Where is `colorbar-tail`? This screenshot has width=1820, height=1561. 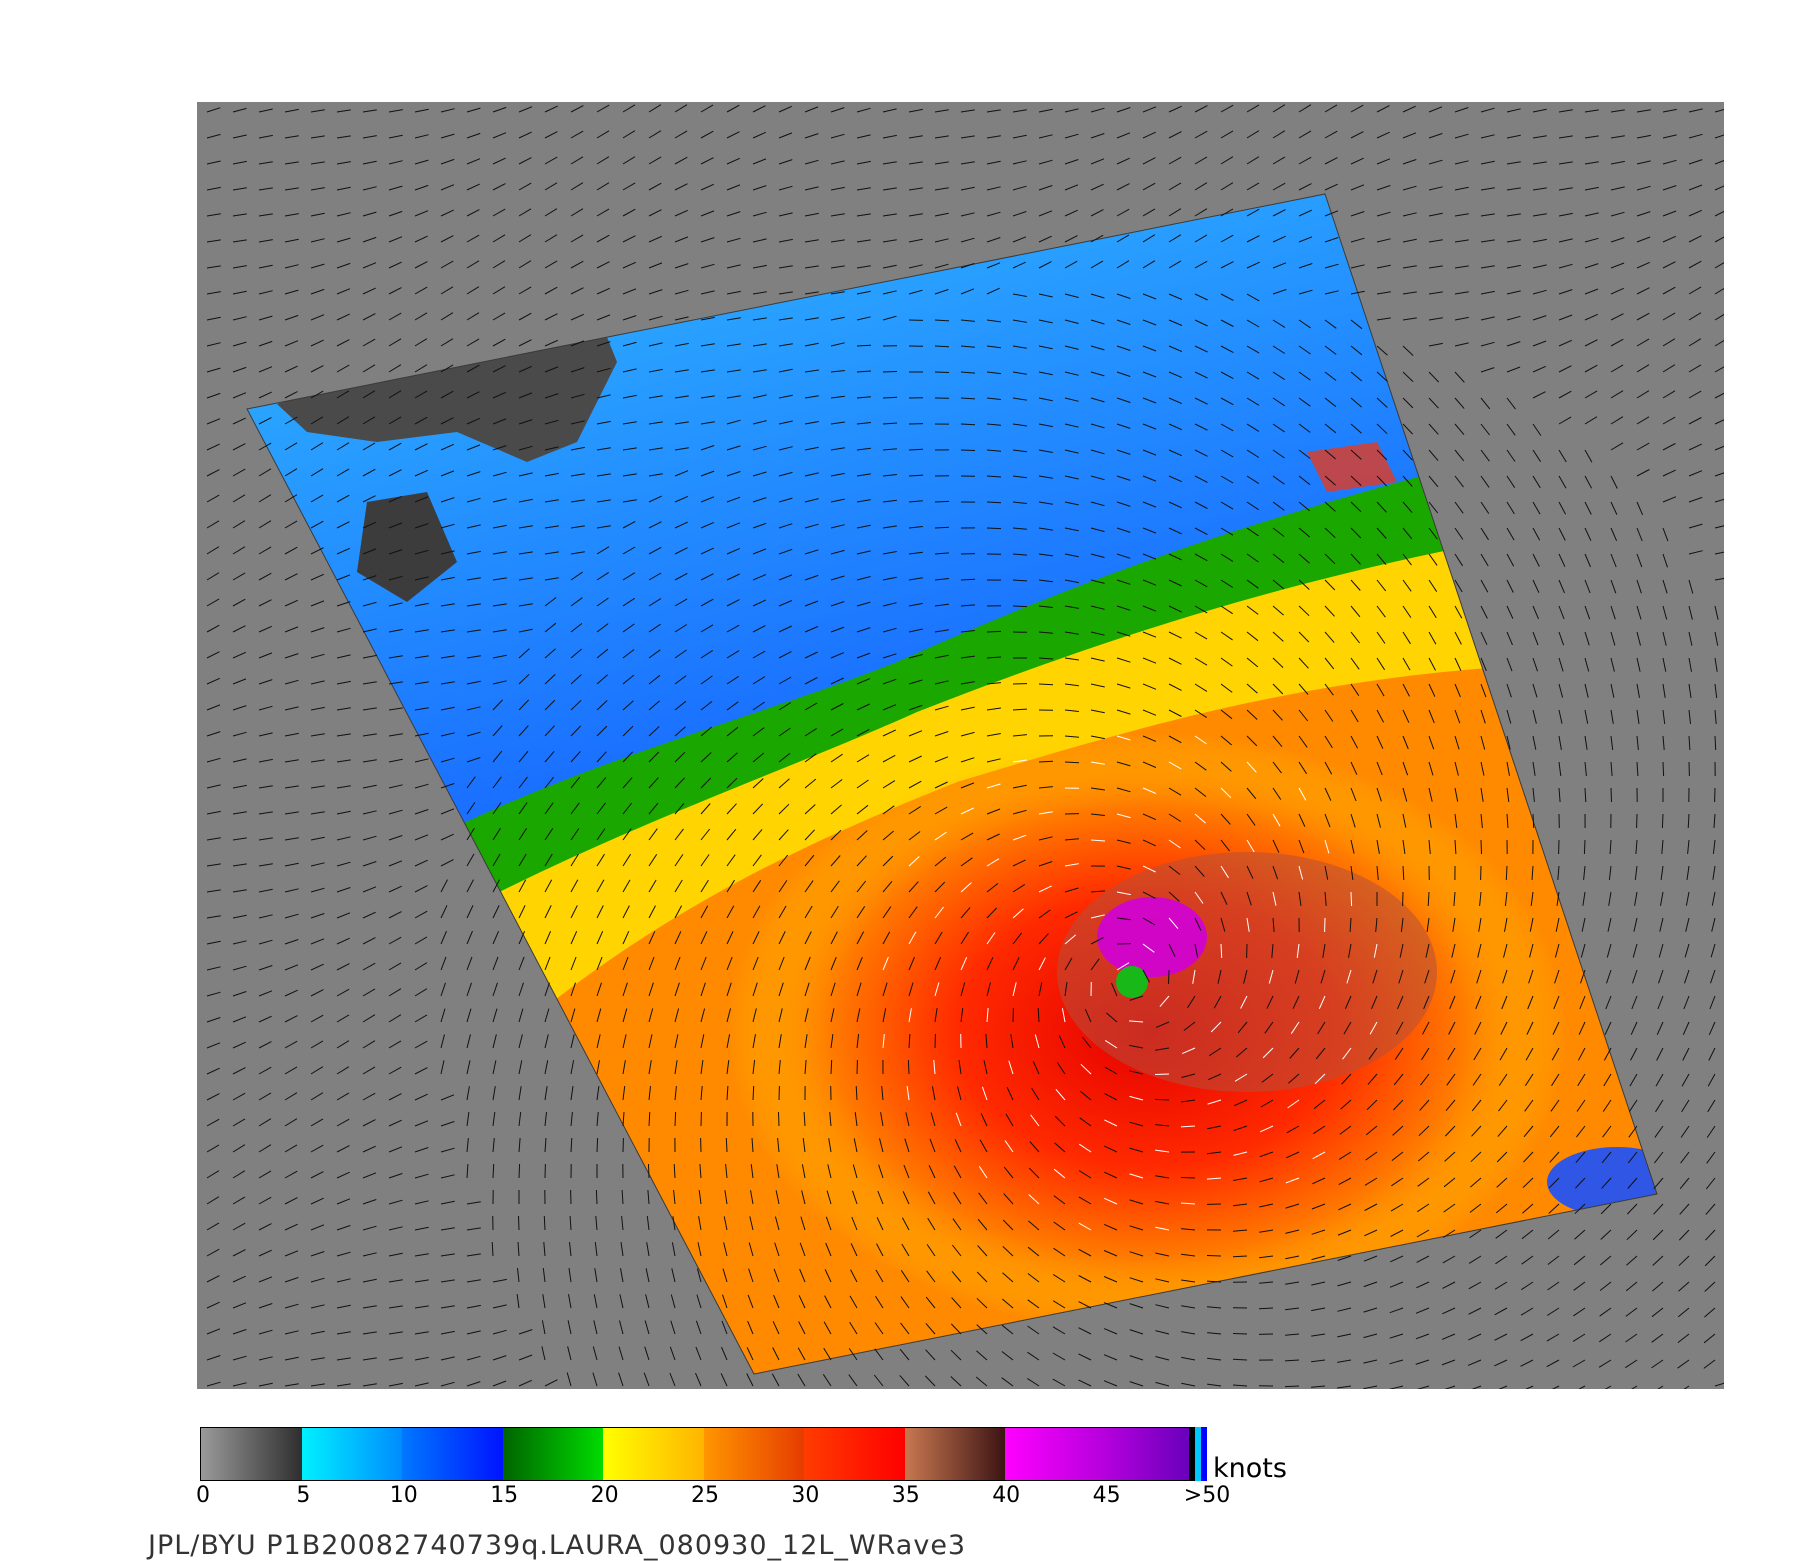 colorbar-tail is located at coordinates (1198, 1454).